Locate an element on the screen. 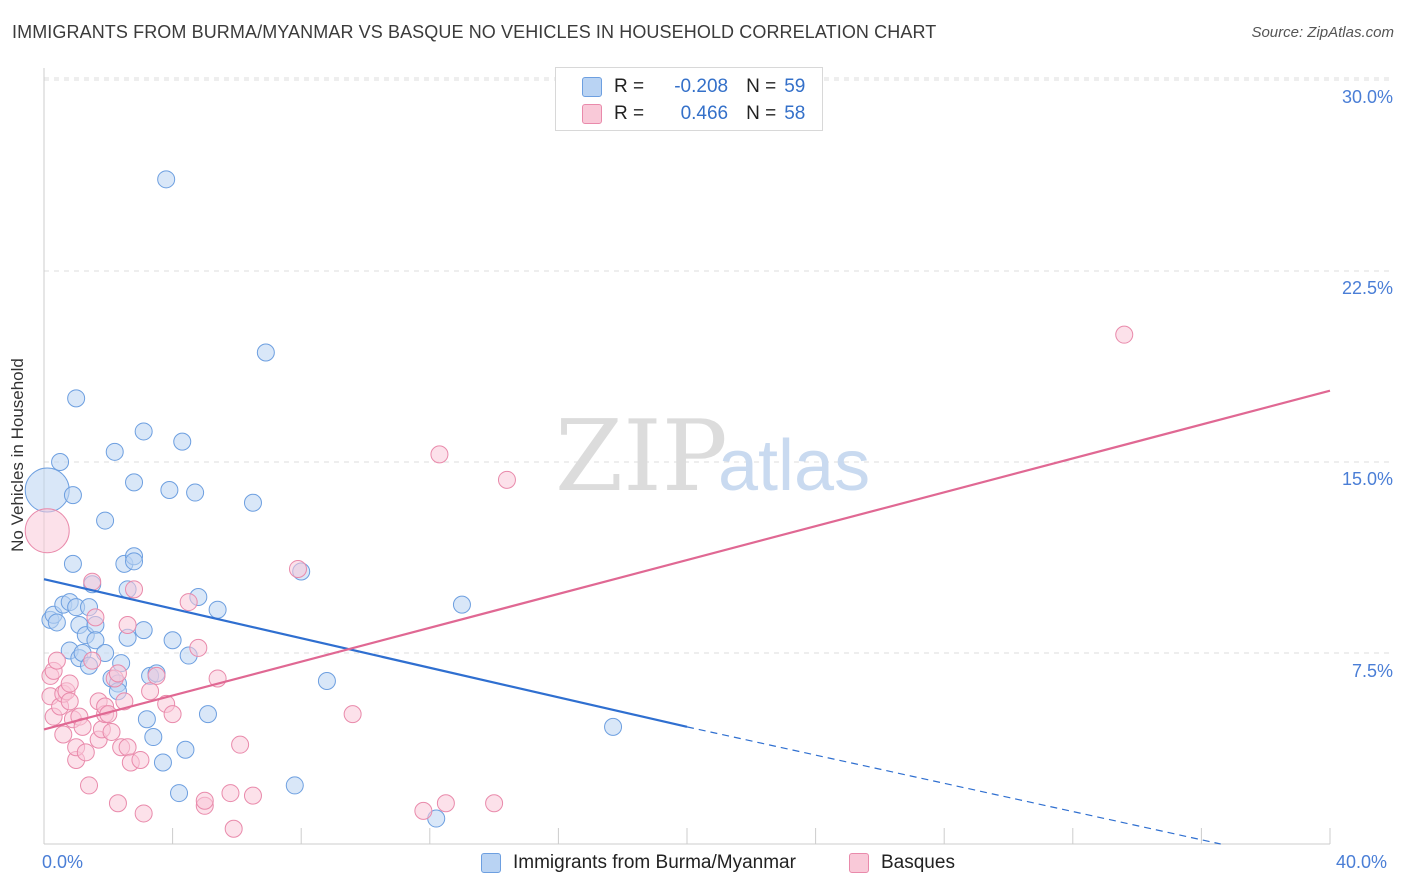 This screenshot has width=1406, height=892. n-value: 58 is located at coordinates (795, 113).